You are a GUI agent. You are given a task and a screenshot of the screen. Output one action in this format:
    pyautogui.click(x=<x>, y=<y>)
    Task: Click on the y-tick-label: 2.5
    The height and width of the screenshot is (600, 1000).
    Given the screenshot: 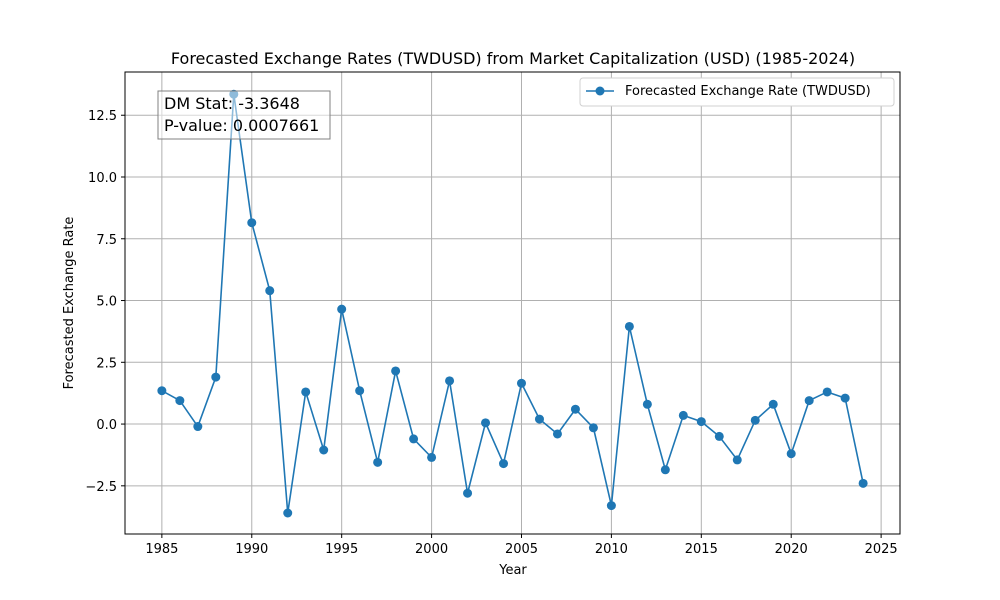 What is the action you would take?
    pyautogui.click(x=106, y=363)
    